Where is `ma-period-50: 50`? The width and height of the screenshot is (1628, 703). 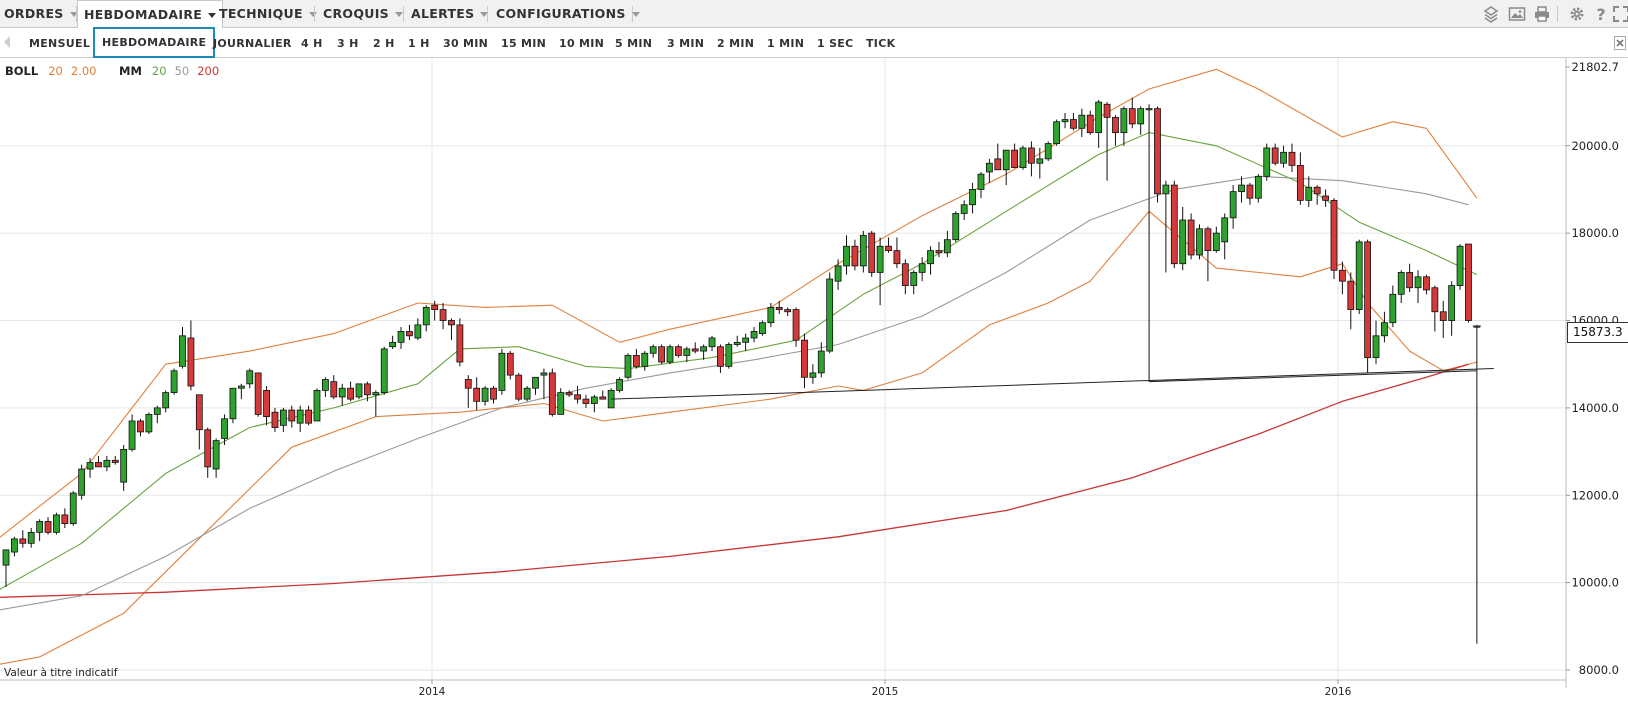 ma-period-50: 50 is located at coordinates (182, 71).